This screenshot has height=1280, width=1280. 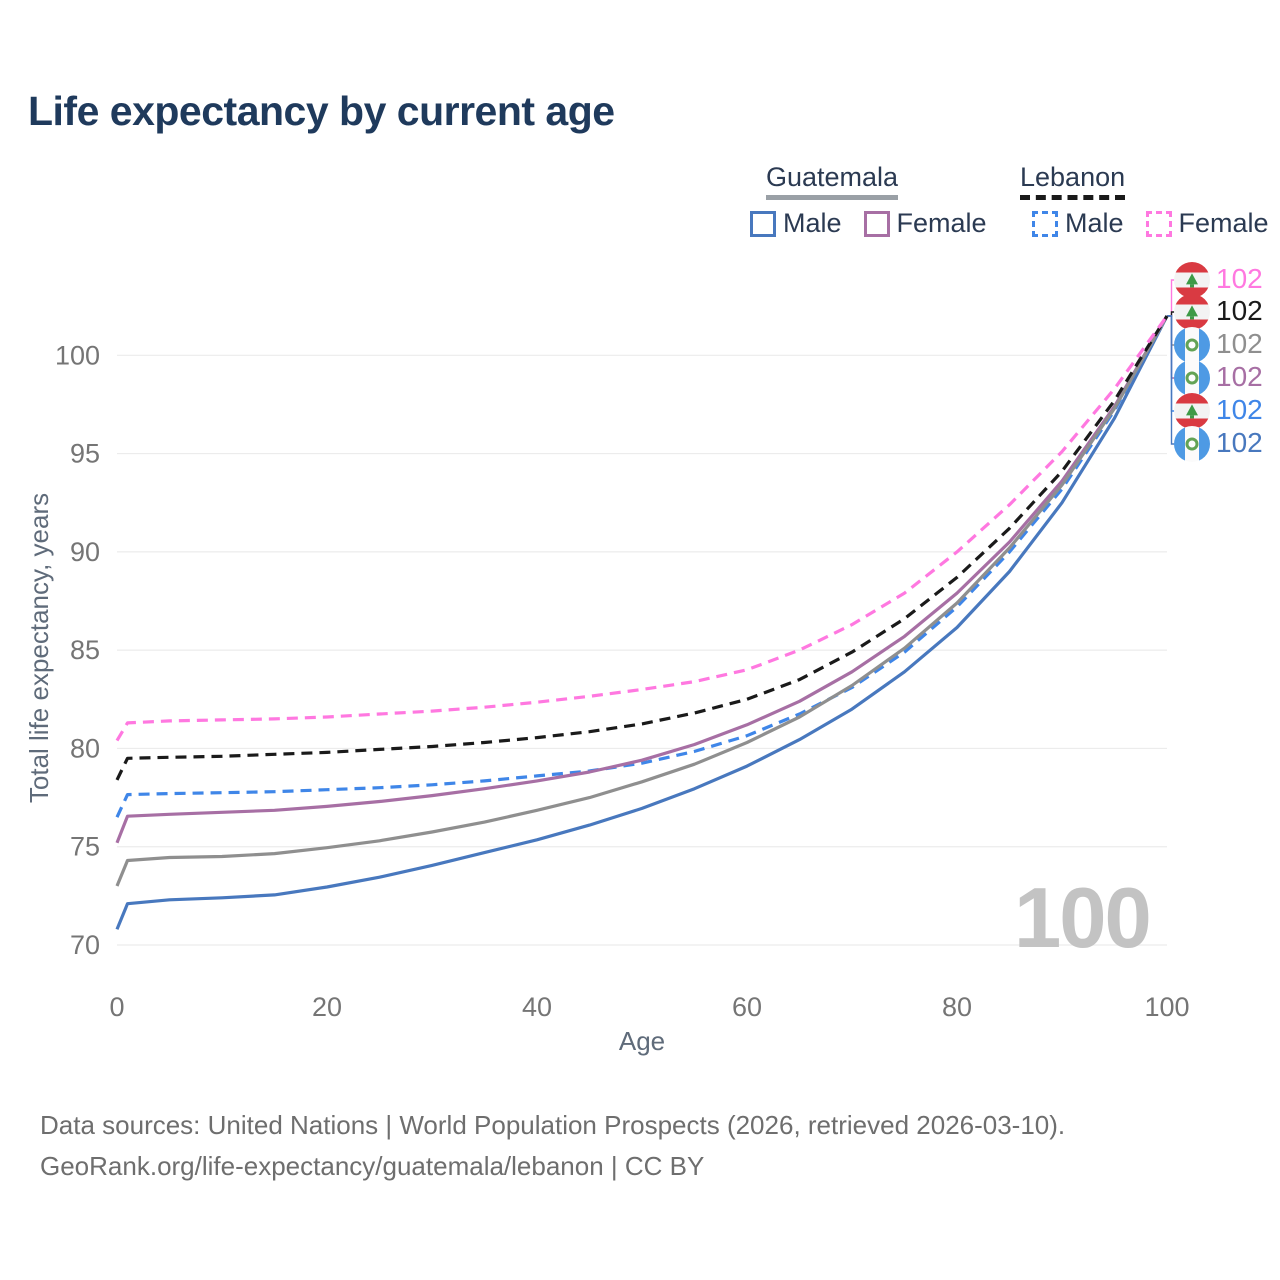 I want to click on legend-swatch-lebanon-male, so click(x=1045, y=223).